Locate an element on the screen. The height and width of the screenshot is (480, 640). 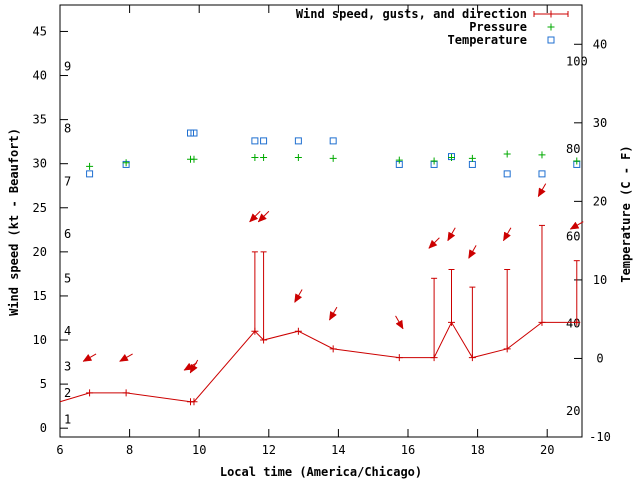
beaufort-label: 2 is located at coordinates (67, 393).